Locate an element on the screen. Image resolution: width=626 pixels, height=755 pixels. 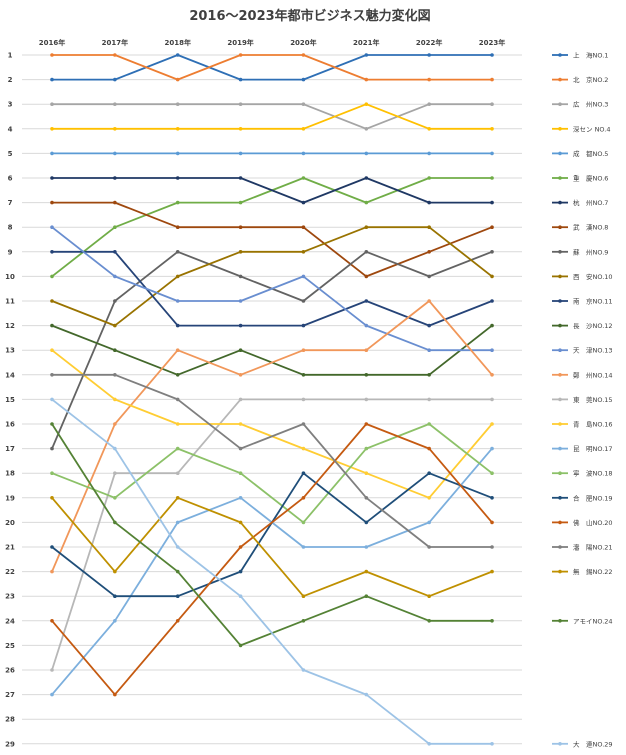
y-tick-label: 5 is located at coordinates (10, 154).